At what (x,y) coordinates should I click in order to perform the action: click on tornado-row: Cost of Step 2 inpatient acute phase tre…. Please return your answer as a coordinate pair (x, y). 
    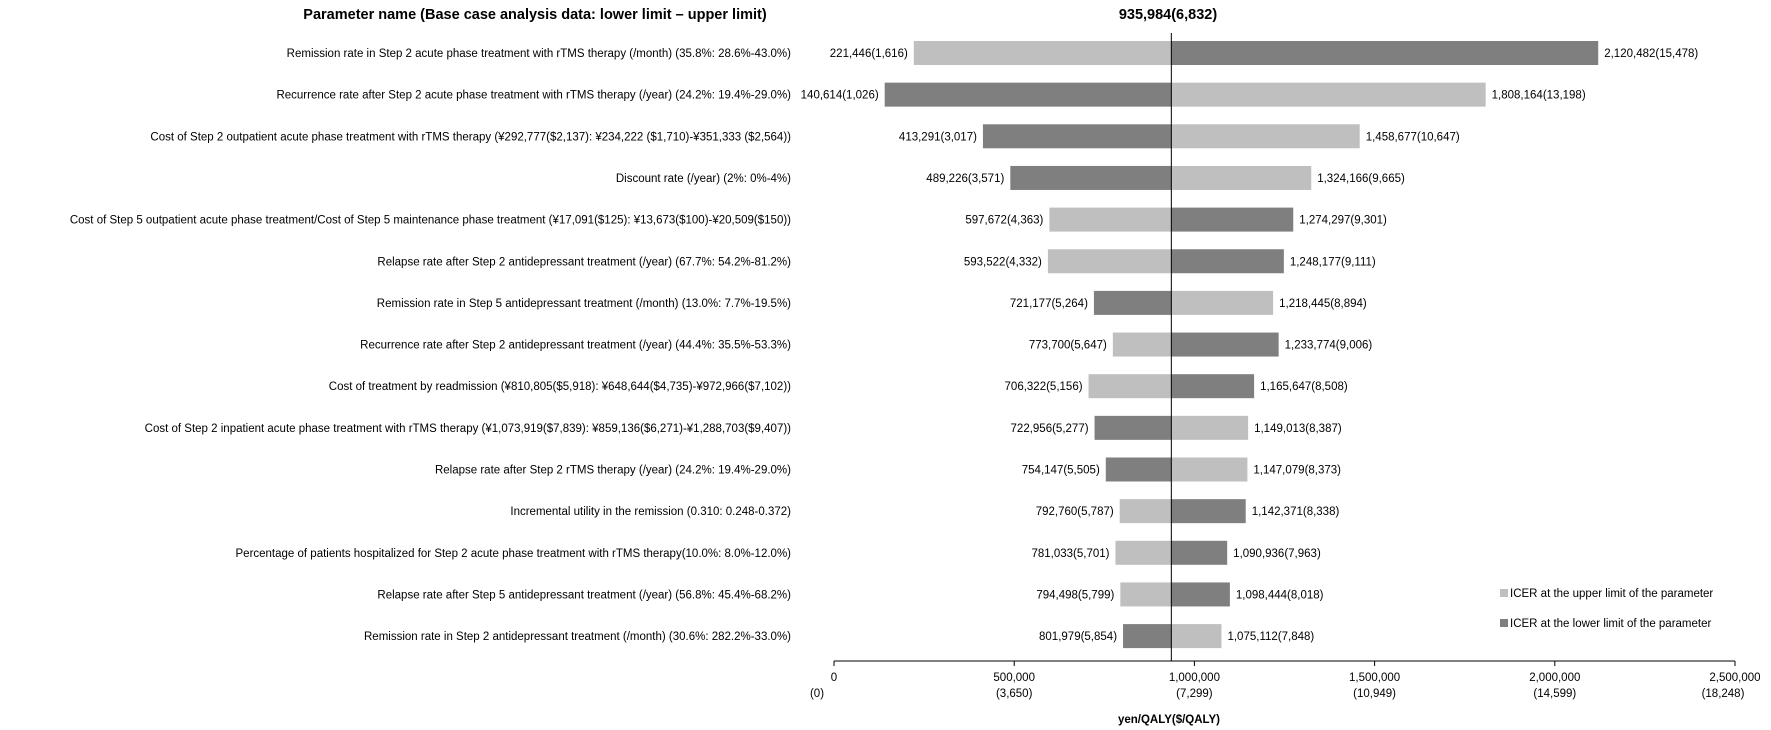
    Looking at the image, I should click on (743, 427).